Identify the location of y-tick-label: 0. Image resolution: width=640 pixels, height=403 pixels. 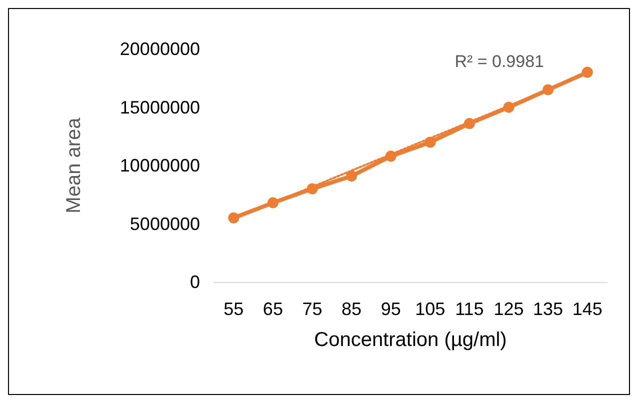
(195, 282).